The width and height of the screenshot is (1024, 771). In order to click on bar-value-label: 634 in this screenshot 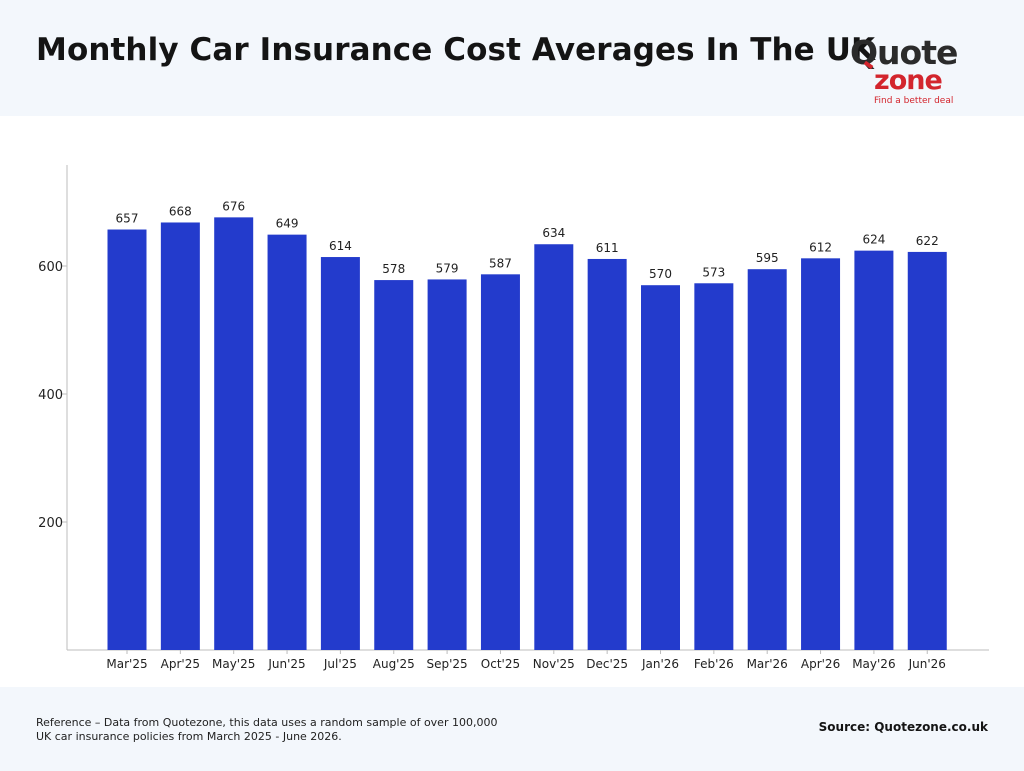, I will do `click(553, 233)`.